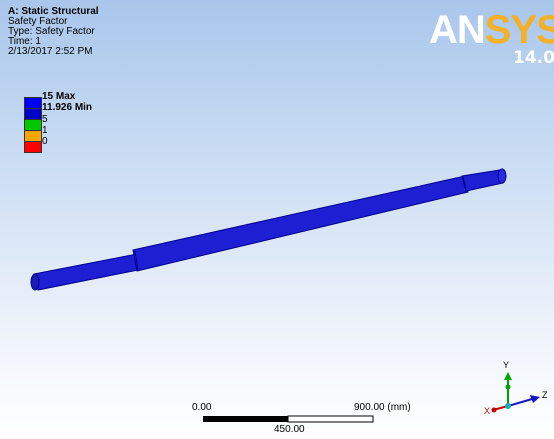 The width and height of the screenshot is (554, 439). Describe the element at coordinates (50, 51) in the screenshot. I see `result-date: 2/13/2017 2:52 PM` at that location.